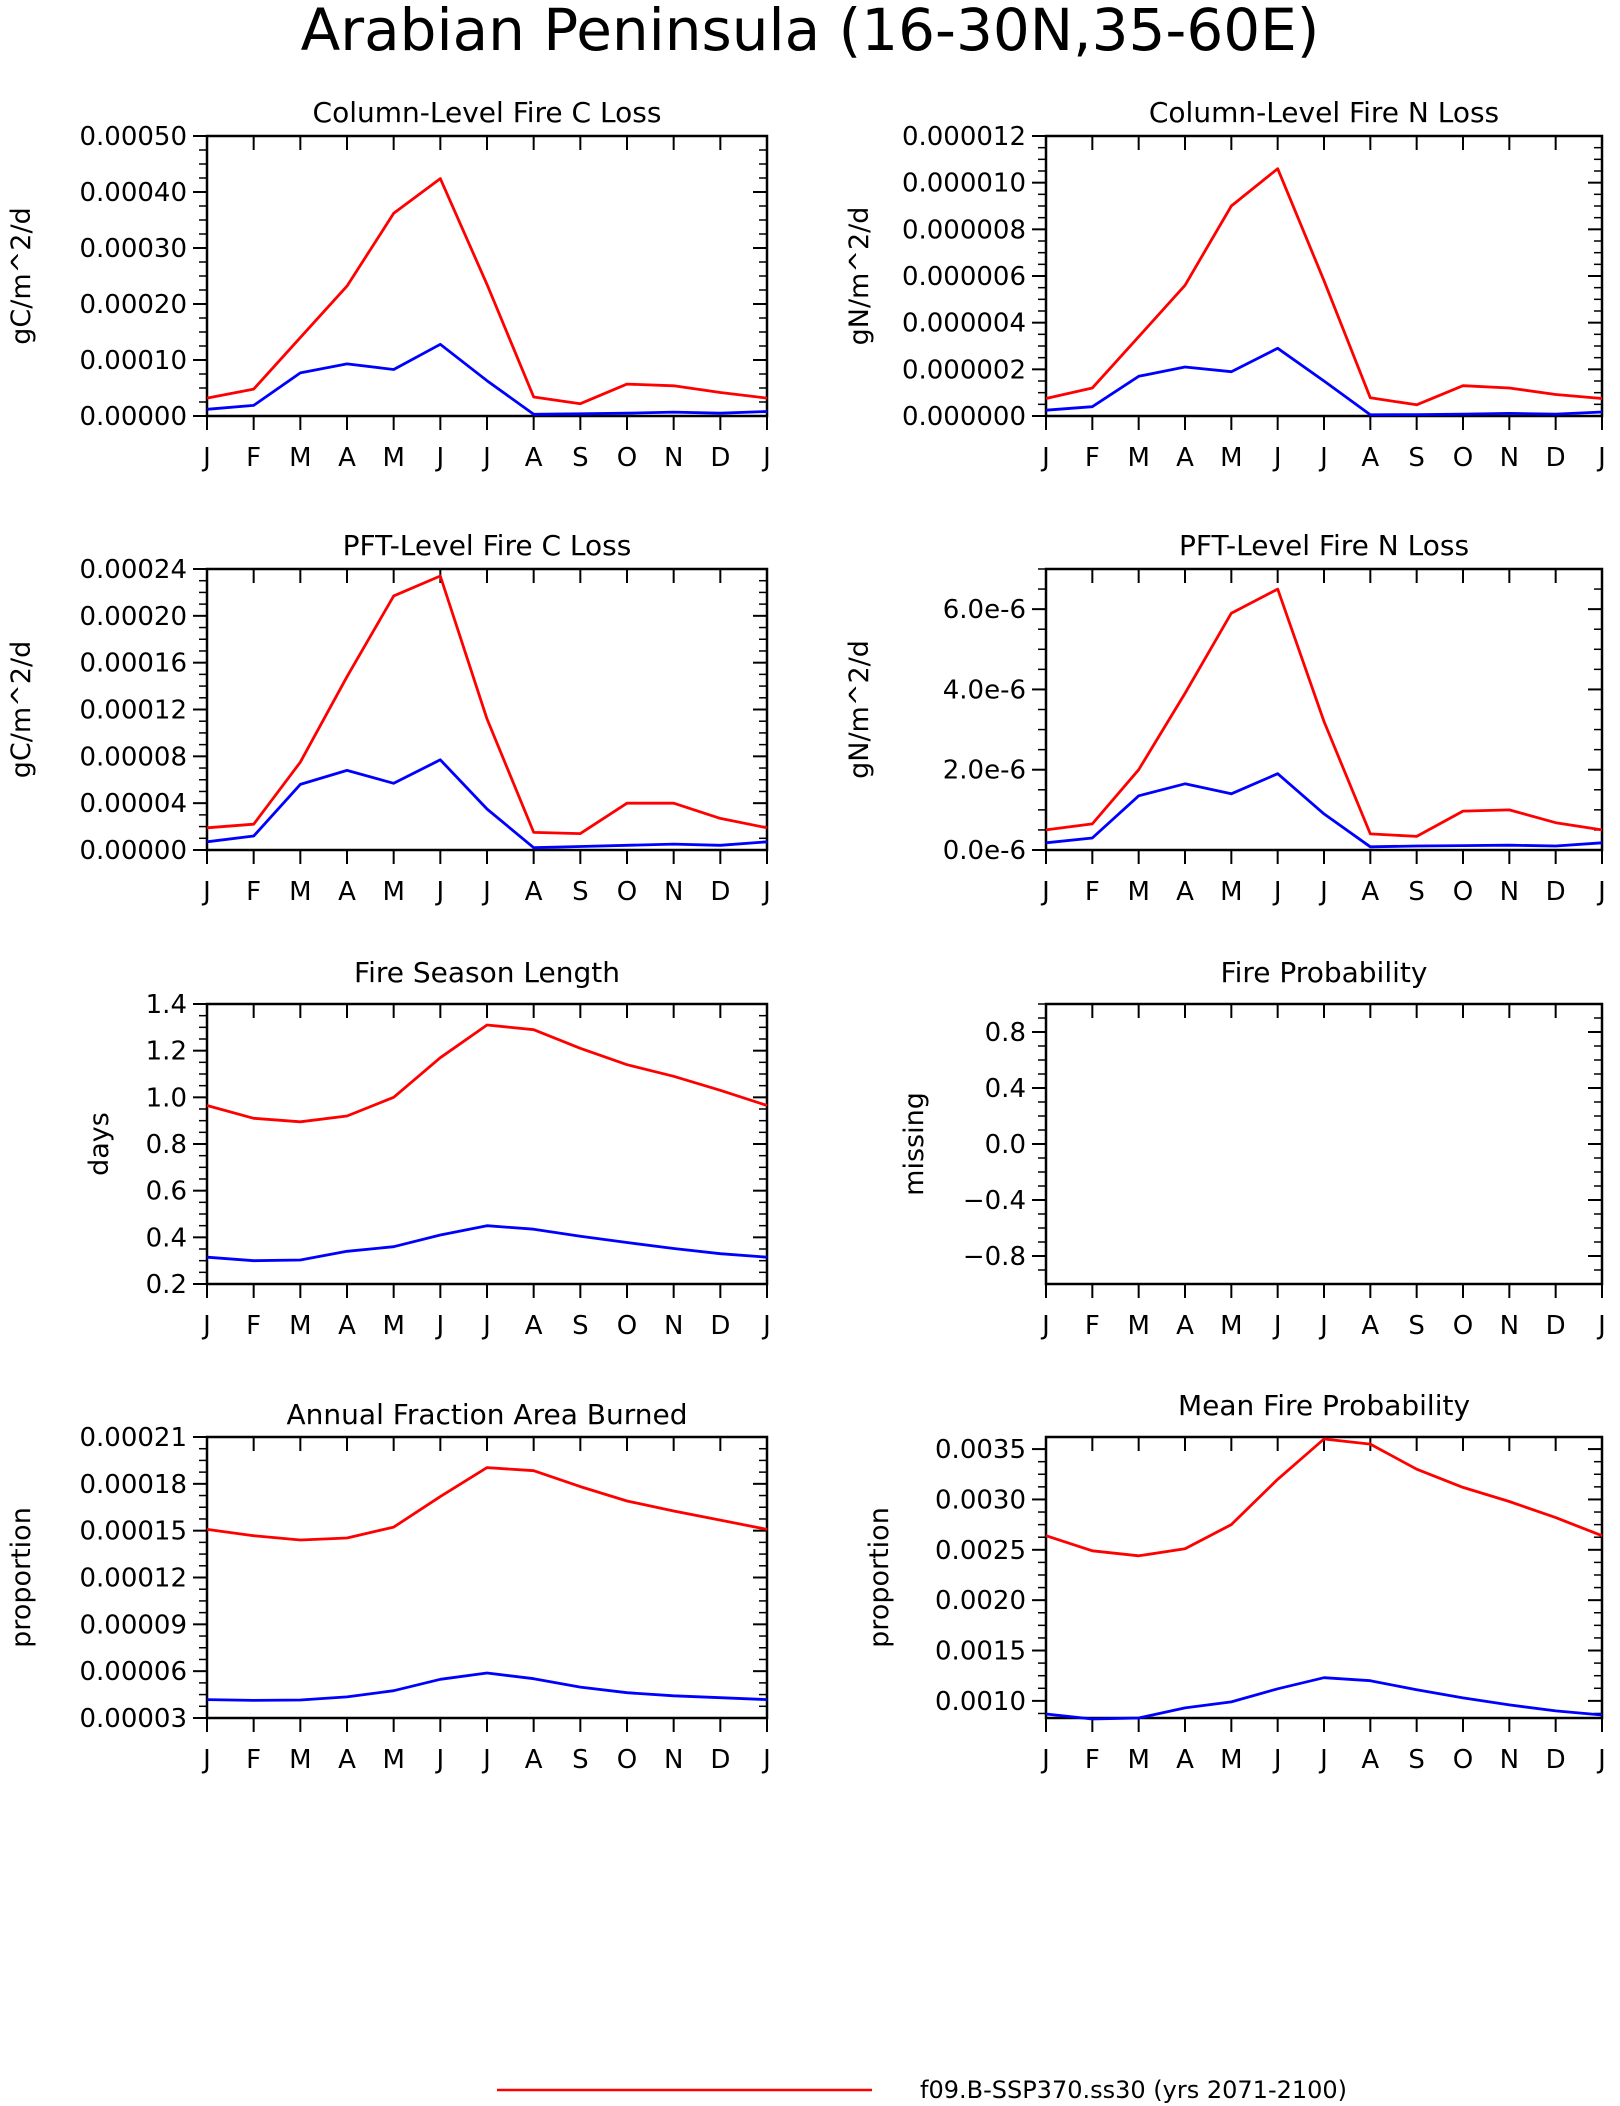 The height and width of the screenshot is (2106, 1620). I want to click on y-tick-label: 0.000008, so click(964, 230).